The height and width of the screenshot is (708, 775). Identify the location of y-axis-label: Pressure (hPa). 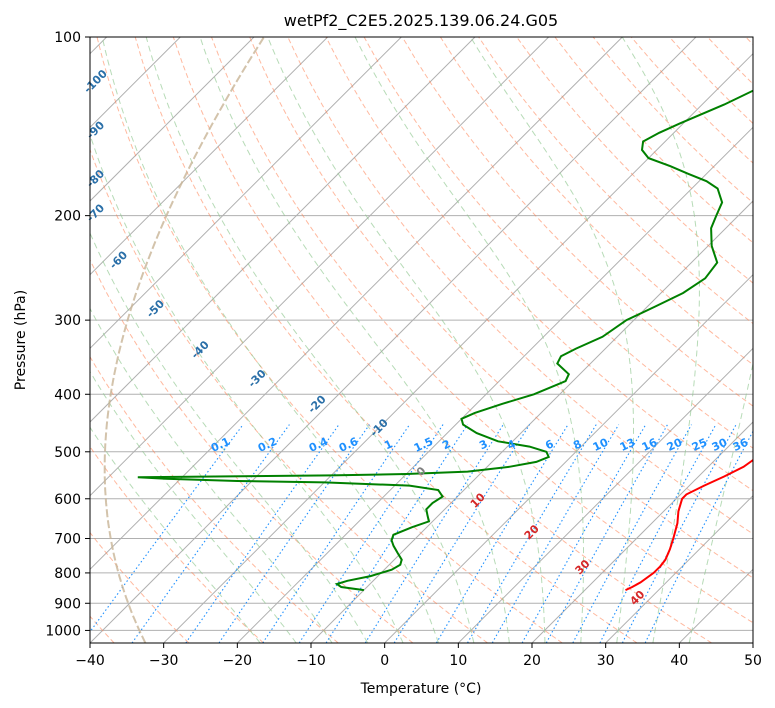
(21, 340).